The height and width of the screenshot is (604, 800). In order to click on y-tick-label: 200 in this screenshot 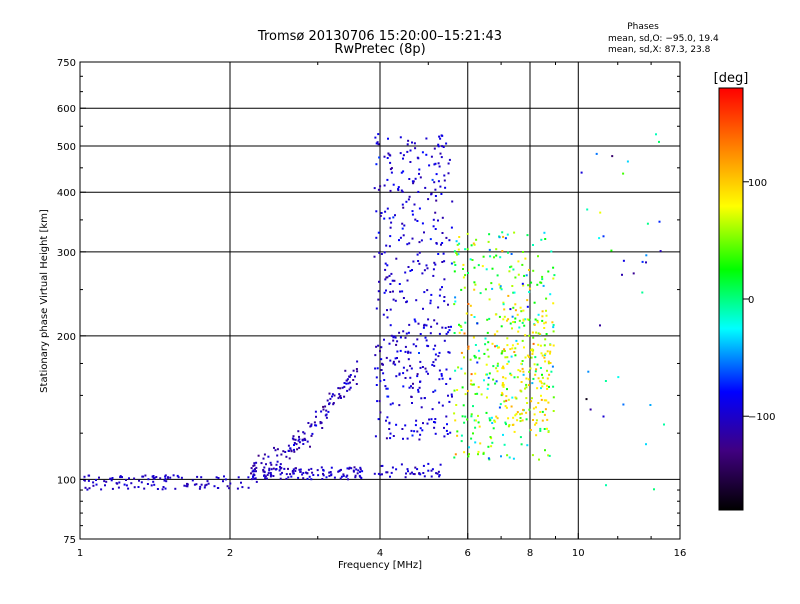, I will do `click(66, 337)`.